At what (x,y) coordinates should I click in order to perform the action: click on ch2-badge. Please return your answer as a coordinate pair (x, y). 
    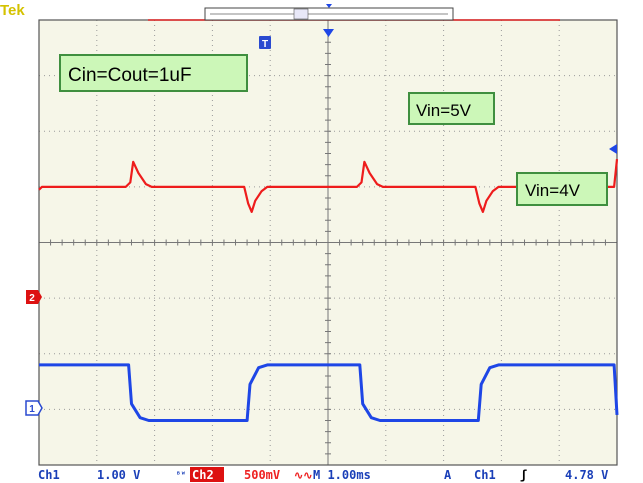
    Looking at the image, I should click on (207, 474).